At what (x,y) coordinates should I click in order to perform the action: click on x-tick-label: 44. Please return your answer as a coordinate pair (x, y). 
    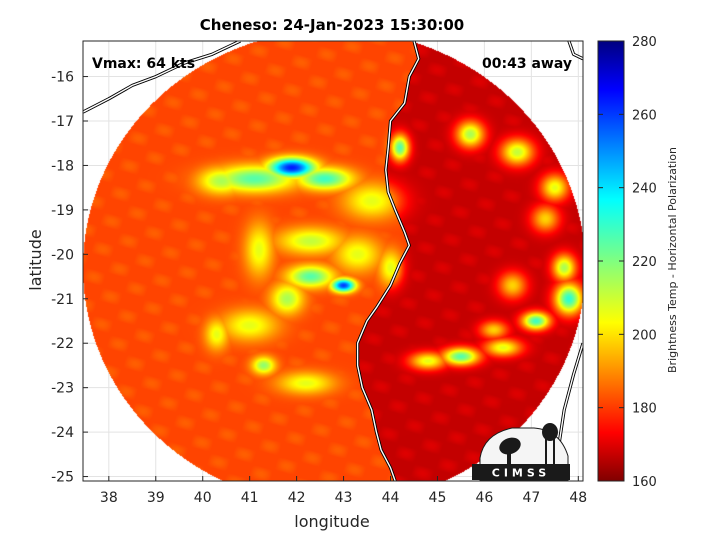
    Looking at the image, I should click on (391, 498).